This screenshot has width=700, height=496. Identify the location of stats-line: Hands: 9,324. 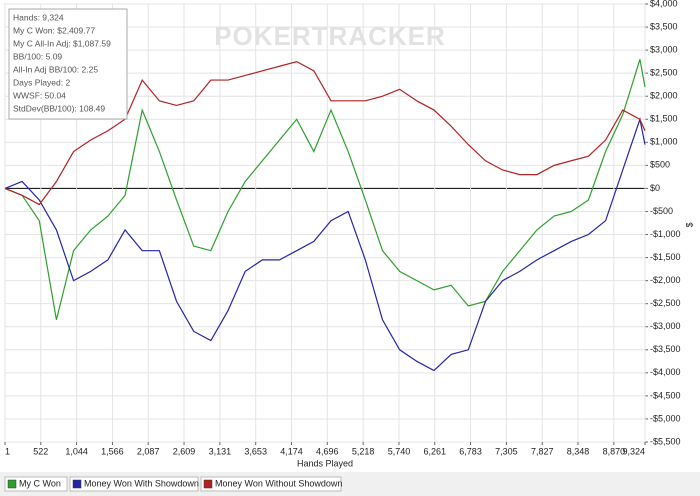
(38, 17).